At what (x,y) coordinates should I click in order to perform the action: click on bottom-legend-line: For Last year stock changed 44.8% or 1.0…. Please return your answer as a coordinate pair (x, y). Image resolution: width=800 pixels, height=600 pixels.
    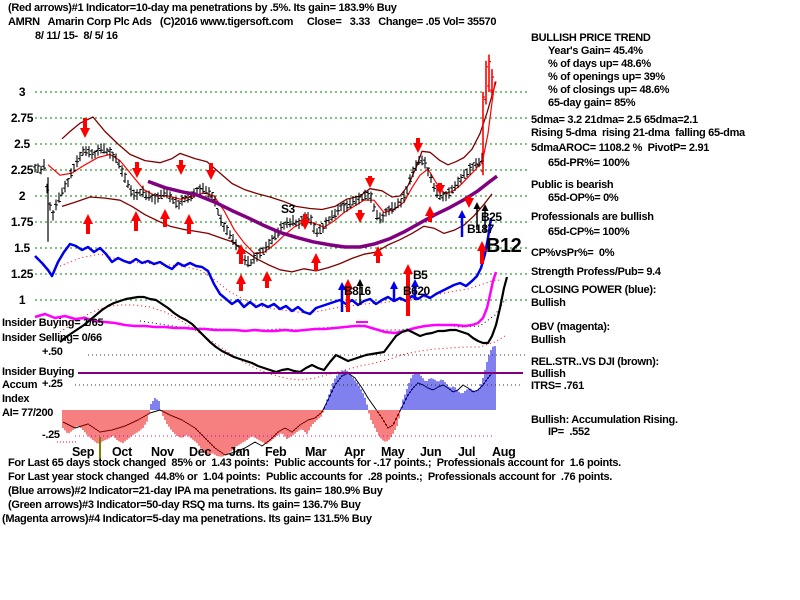
    Looking at the image, I should click on (310, 477).